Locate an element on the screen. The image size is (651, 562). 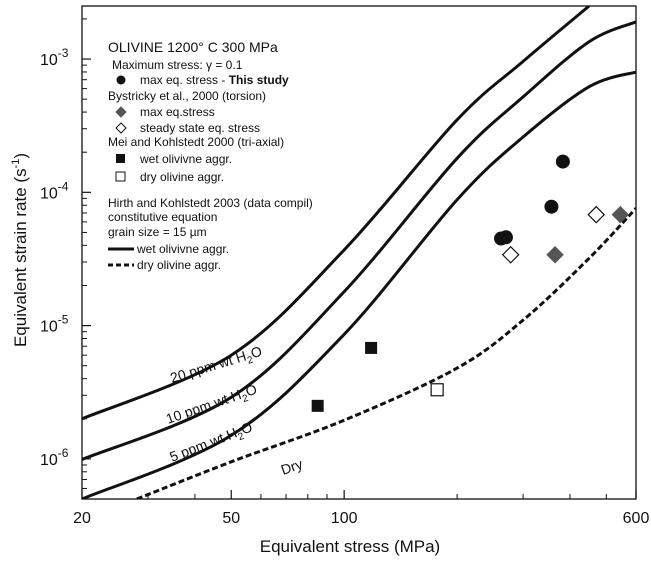
curve-label-5ppm: 5 ppm wt H2O is located at coordinates (211, 444).